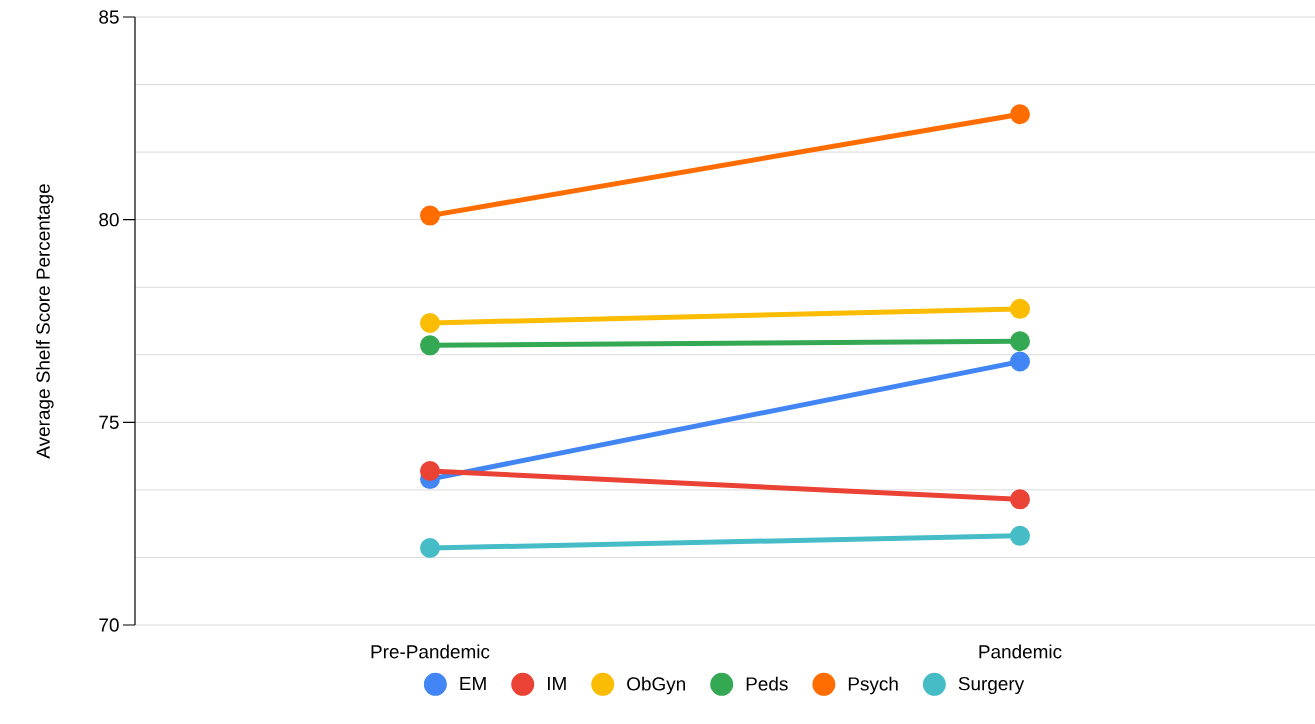 The width and height of the screenshot is (1315, 724). I want to click on y-tick-label: 70, so click(109, 625).